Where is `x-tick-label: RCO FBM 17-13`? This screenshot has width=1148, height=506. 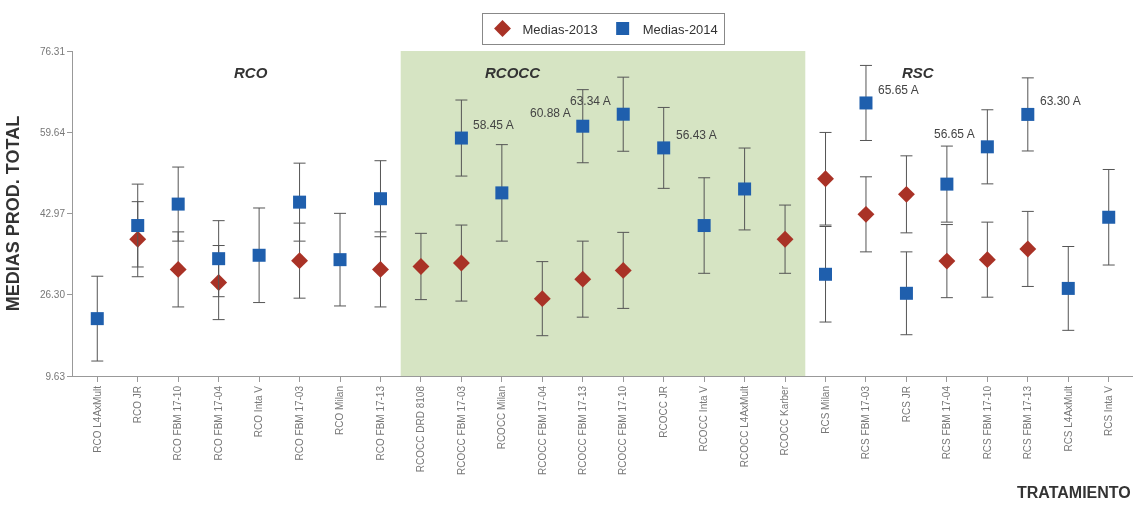
x-tick-label: RCO FBM 17-13 is located at coordinates (380, 423).